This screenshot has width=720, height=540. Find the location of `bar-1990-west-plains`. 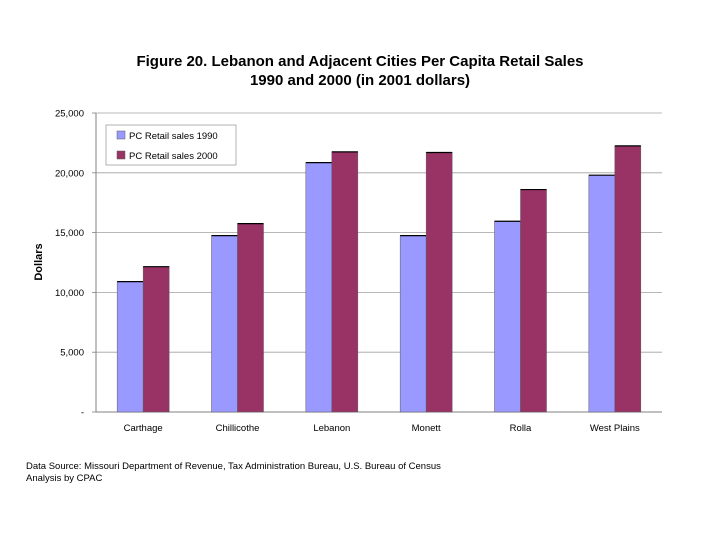

bar-1990-west-plains is located at coordinates (602, 293).